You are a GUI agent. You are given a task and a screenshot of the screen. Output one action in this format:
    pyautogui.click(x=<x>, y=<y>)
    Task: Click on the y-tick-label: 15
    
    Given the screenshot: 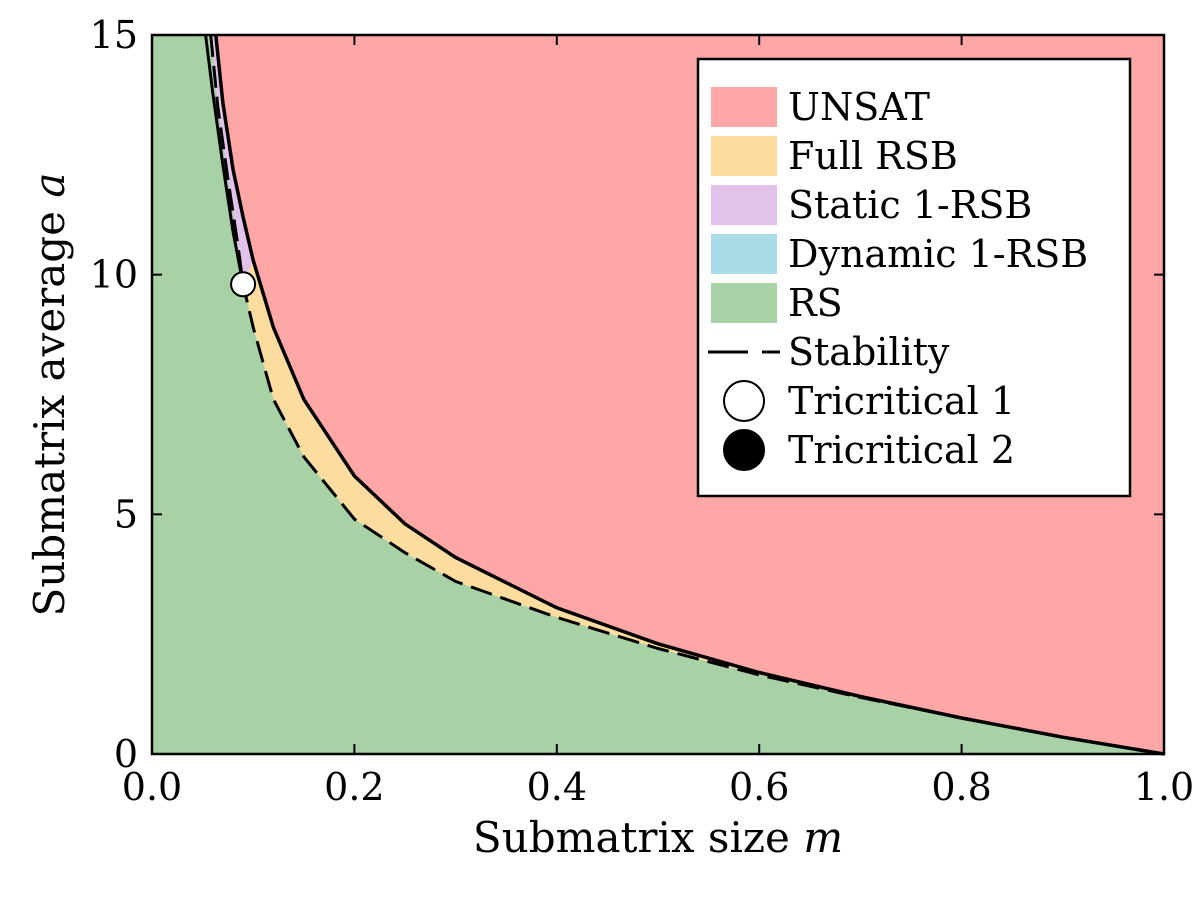 What is the action you would take?
    pyautogui.click(x=114, y=35)
    